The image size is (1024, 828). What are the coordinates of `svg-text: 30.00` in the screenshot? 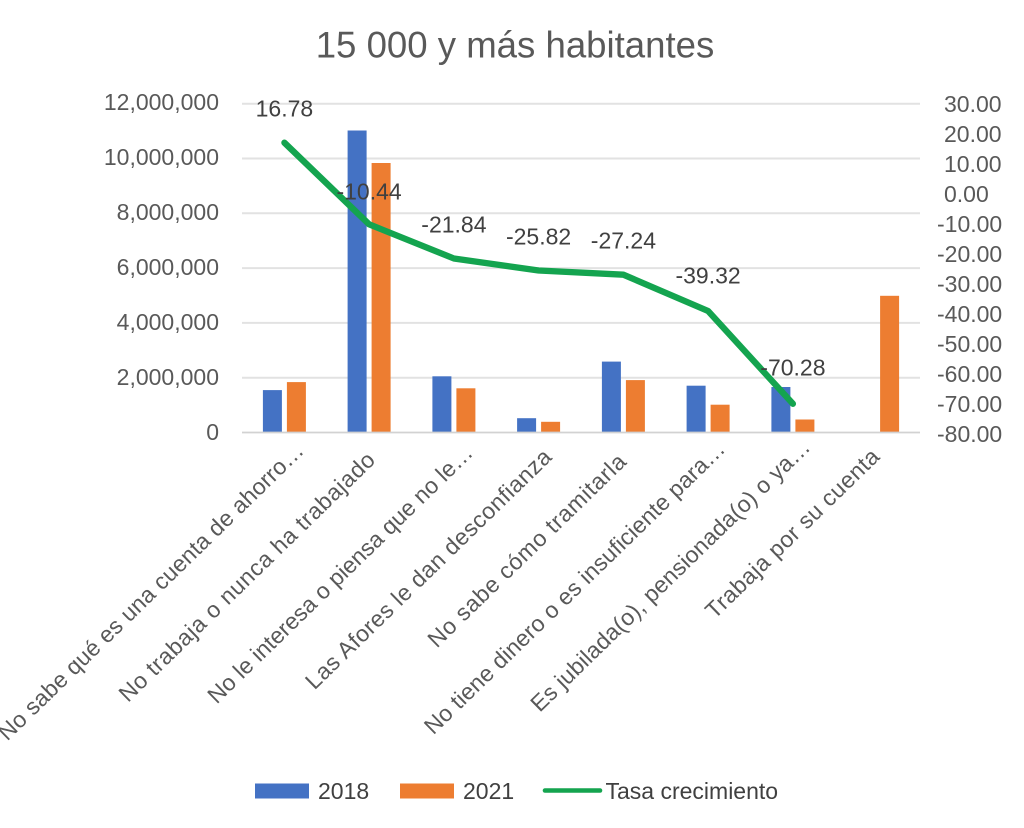 It's located at (973, 104).